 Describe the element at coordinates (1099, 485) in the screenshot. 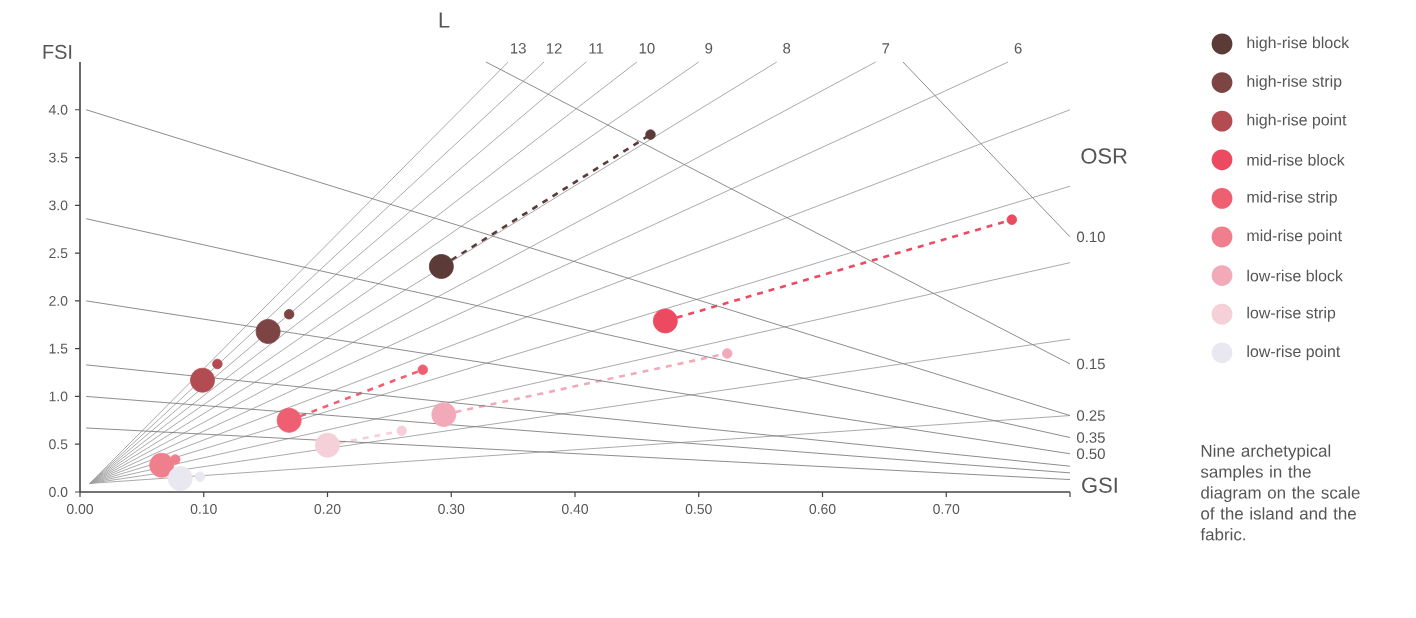

I see `x-axis-title: GSI` at that location.